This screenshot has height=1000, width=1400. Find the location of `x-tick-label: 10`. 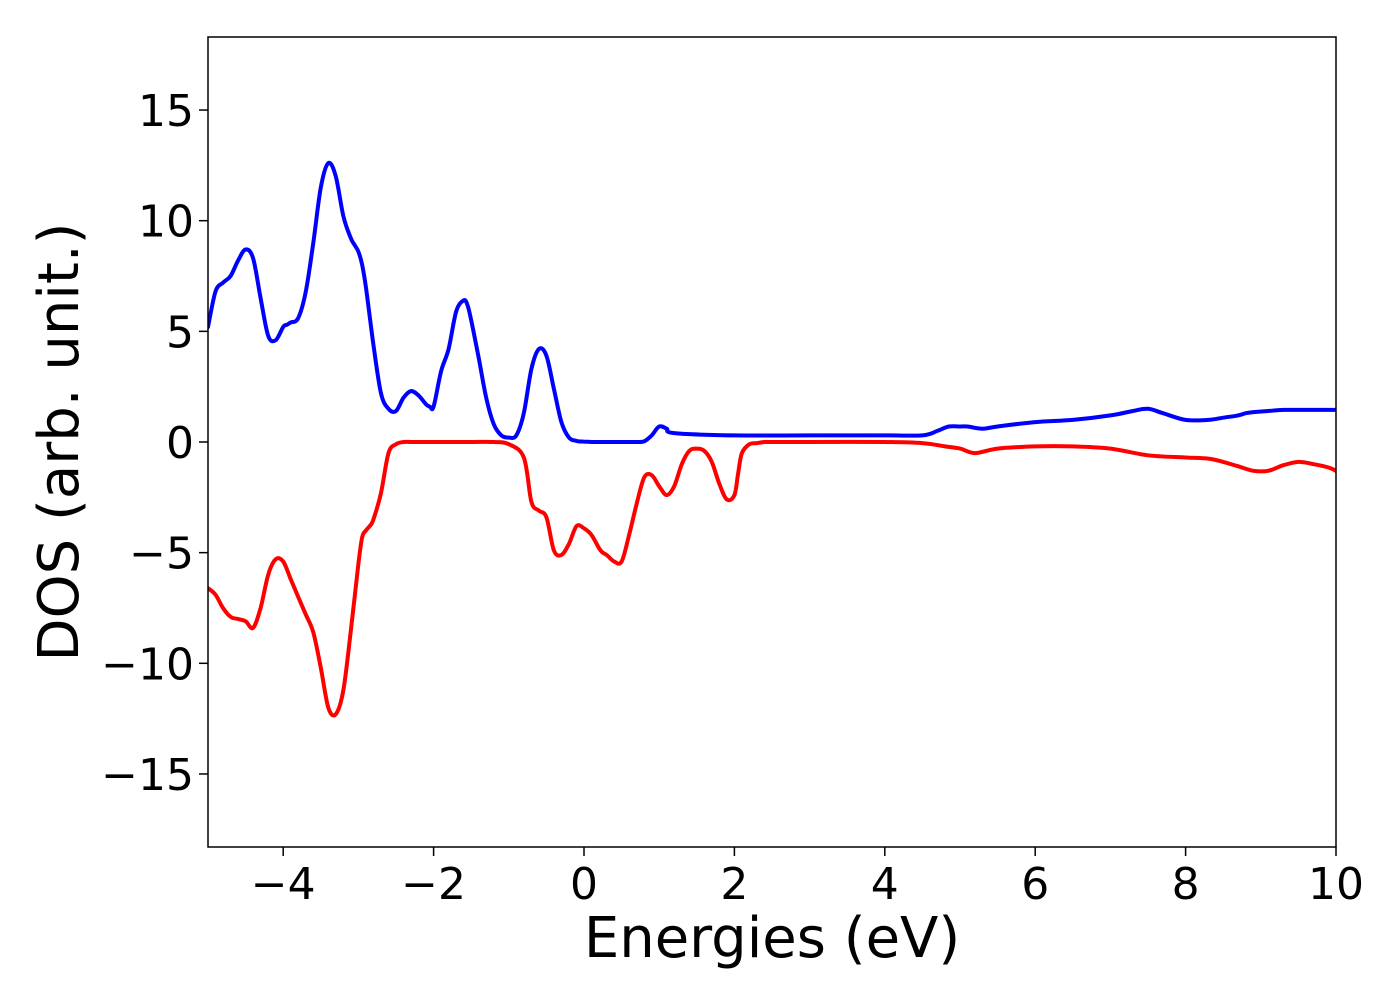

x-tick-label: 10 is located at coordinates (1336, 884).